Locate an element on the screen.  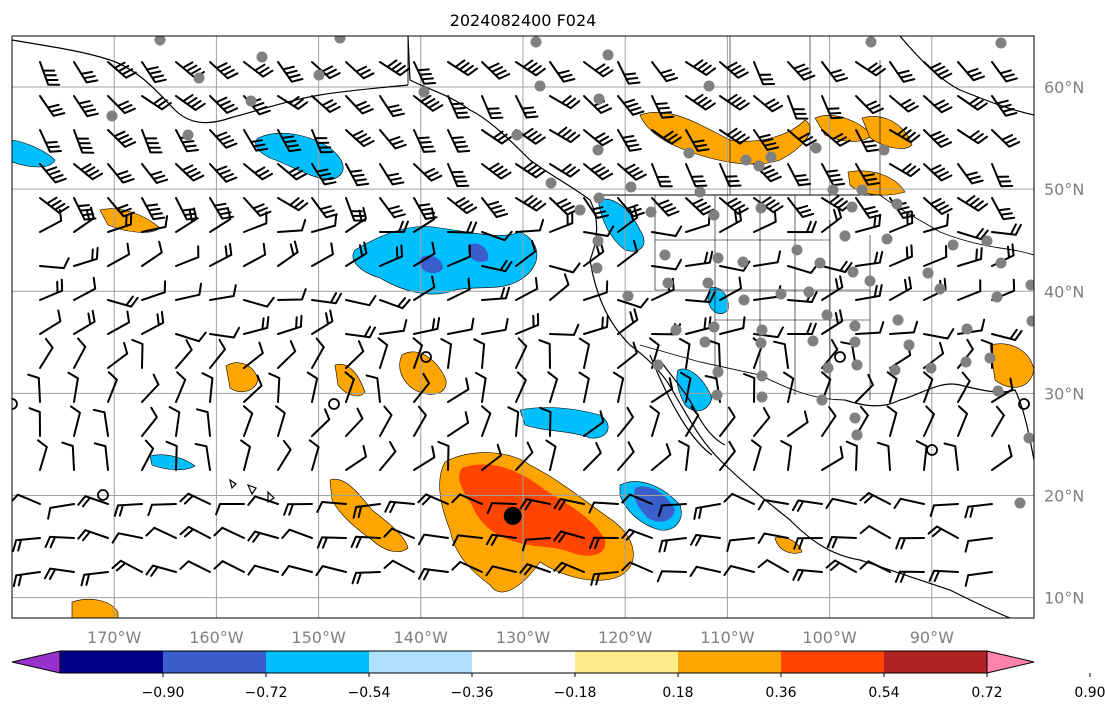
colorbar-tick-label: 0.54 is located at coordinates (883, 693).